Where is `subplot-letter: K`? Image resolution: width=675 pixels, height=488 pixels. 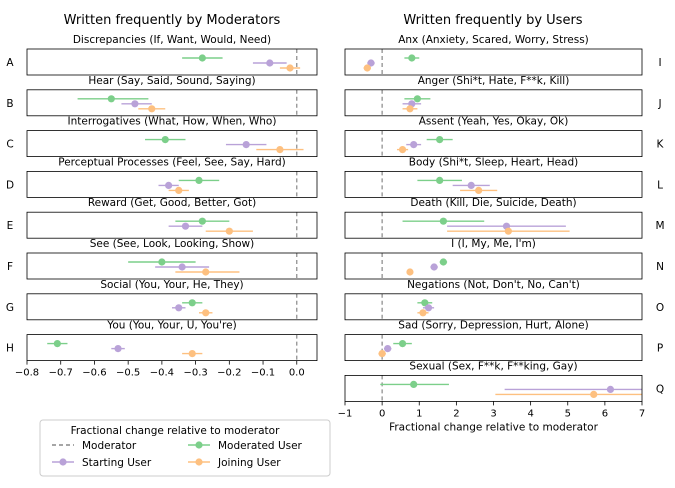
subplot-letter: K is located at coordinates (661, 145).